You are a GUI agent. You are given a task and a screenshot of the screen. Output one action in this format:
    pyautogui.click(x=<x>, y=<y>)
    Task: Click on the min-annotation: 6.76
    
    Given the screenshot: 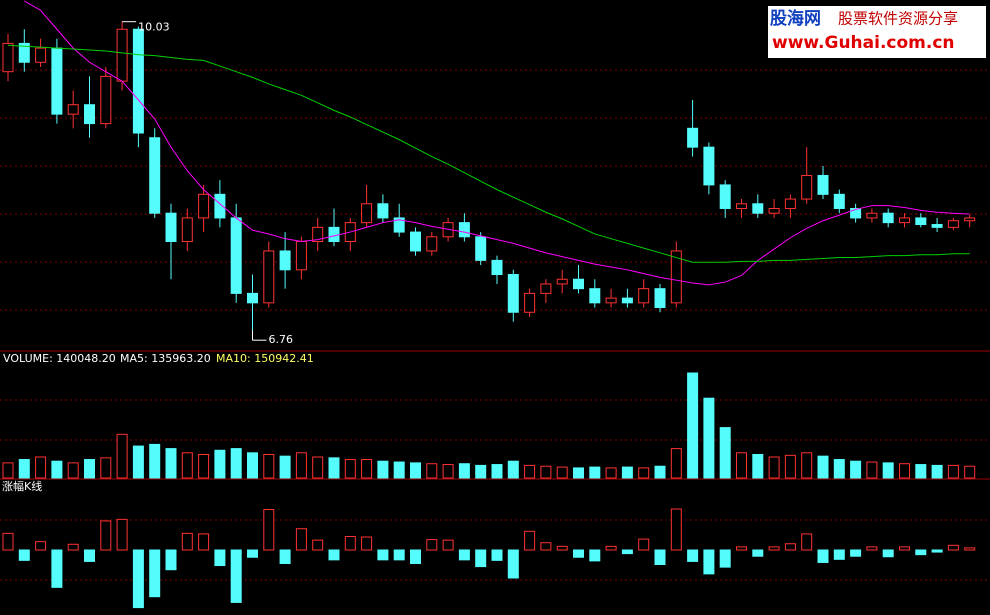 What is the action you would take?
    pyautogui.click(x=281, y=339)
    